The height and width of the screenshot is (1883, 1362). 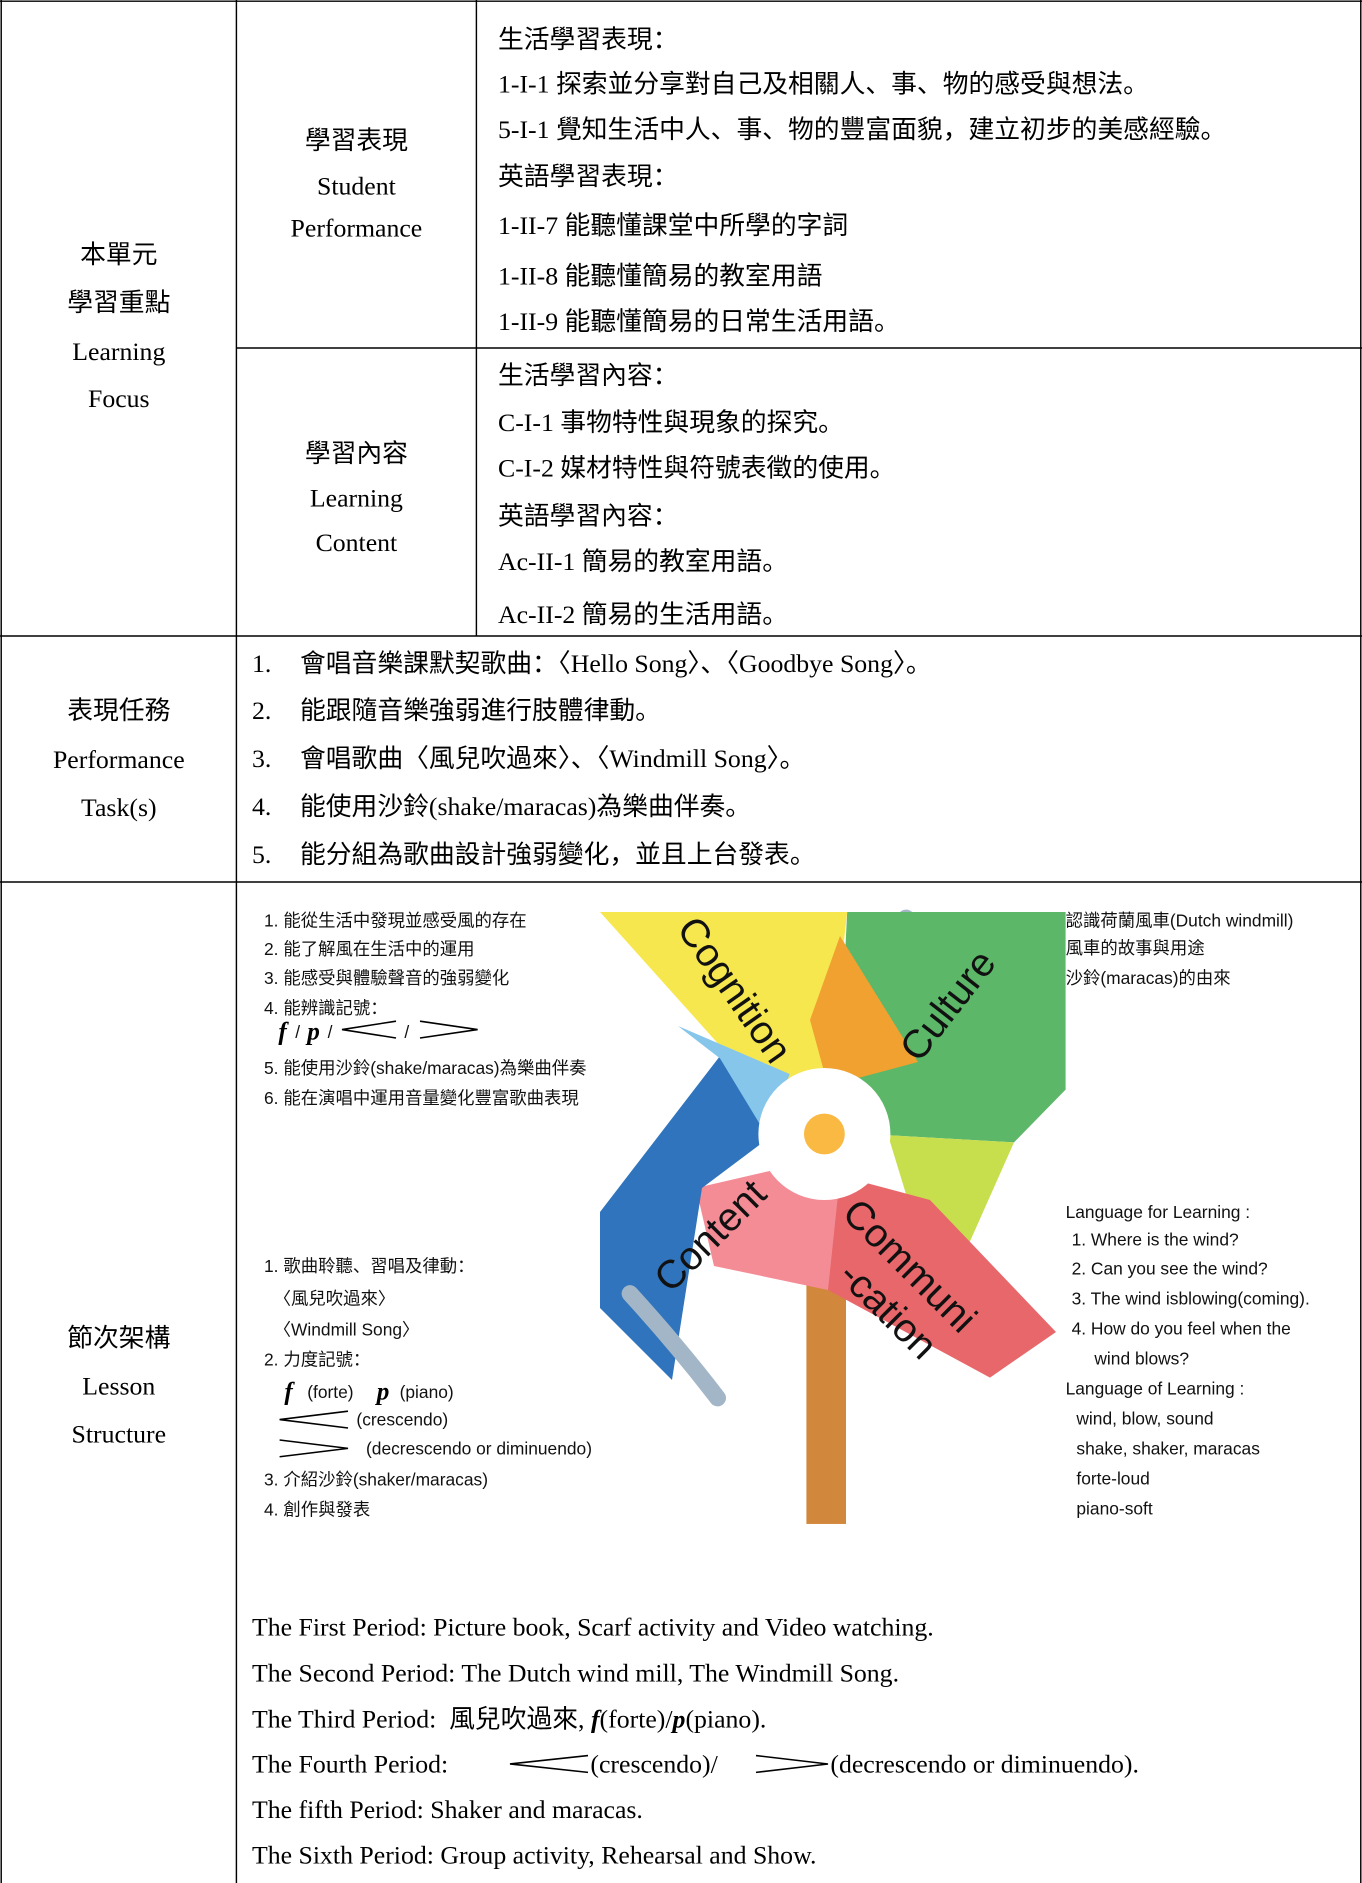 What do you see at coordinates (386, 978) in the screenshot?
I see `list-line: 3. 能感受與體驗聲音的強弱變化` at bounding box center [386, 978].